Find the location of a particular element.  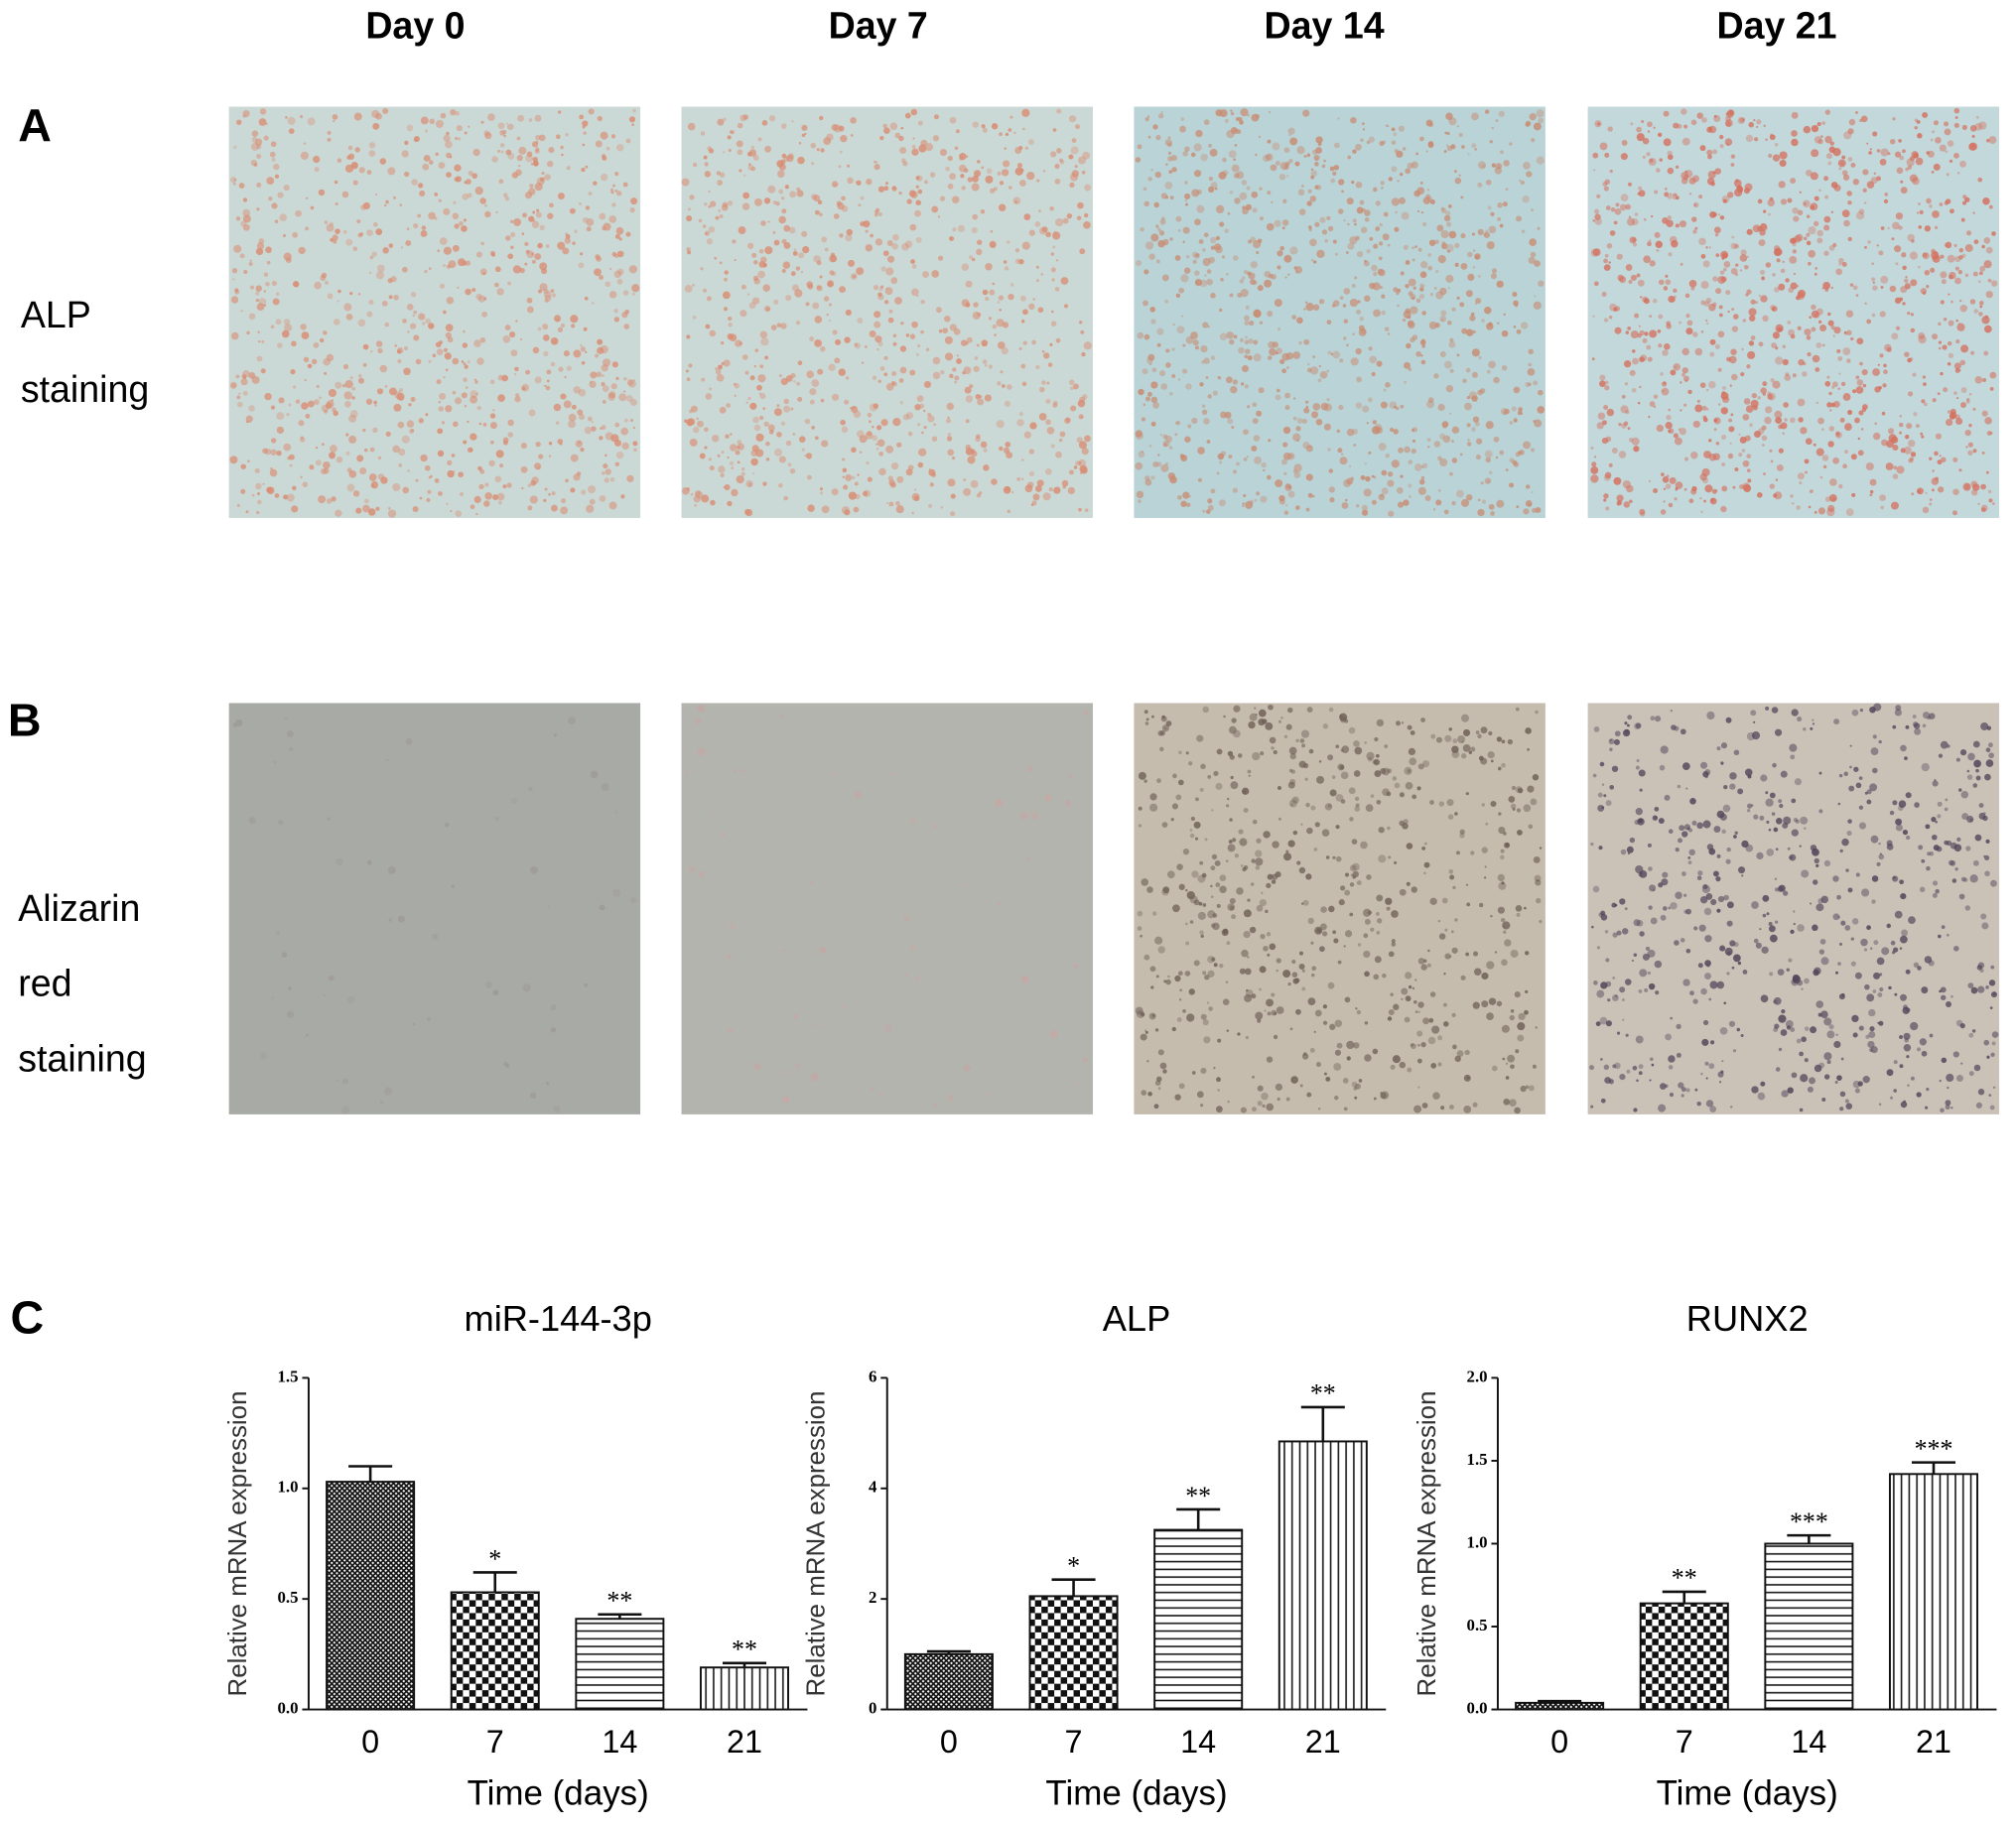

column-header: Day 21 is located at coordinates (1776, 25).